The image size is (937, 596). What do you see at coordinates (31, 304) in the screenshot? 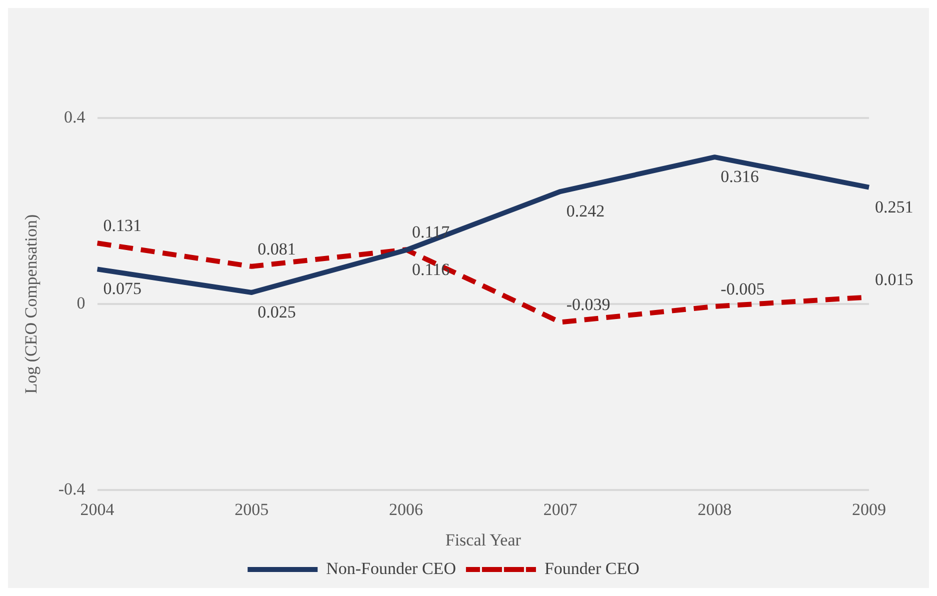
I see `y-axis-title: Log (CEO Compensation)` at bounding box center [31, 304].